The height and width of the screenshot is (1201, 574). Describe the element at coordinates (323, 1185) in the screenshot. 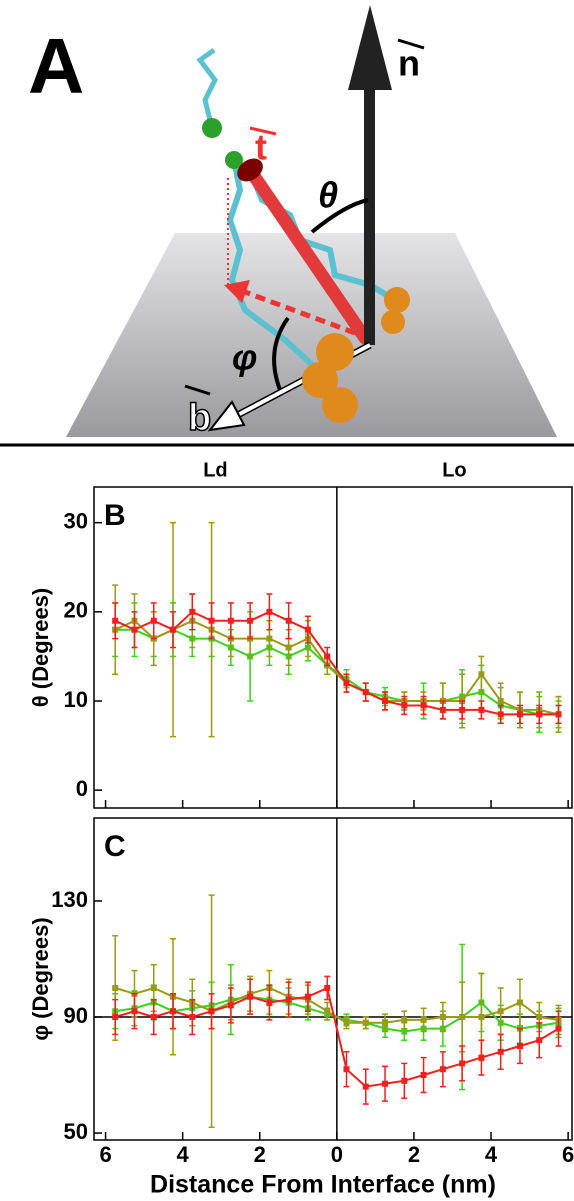

I see `x-axis-label: Distance From Interface (nm)` at that location.